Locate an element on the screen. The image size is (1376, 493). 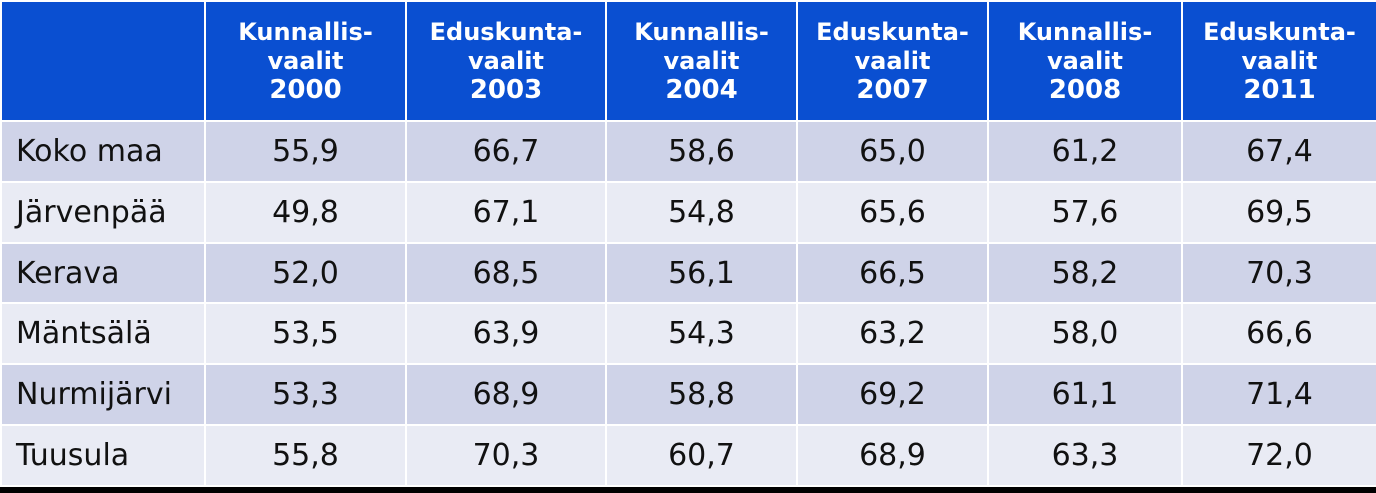
header-corner-cell is located at coordinates (103, 61).